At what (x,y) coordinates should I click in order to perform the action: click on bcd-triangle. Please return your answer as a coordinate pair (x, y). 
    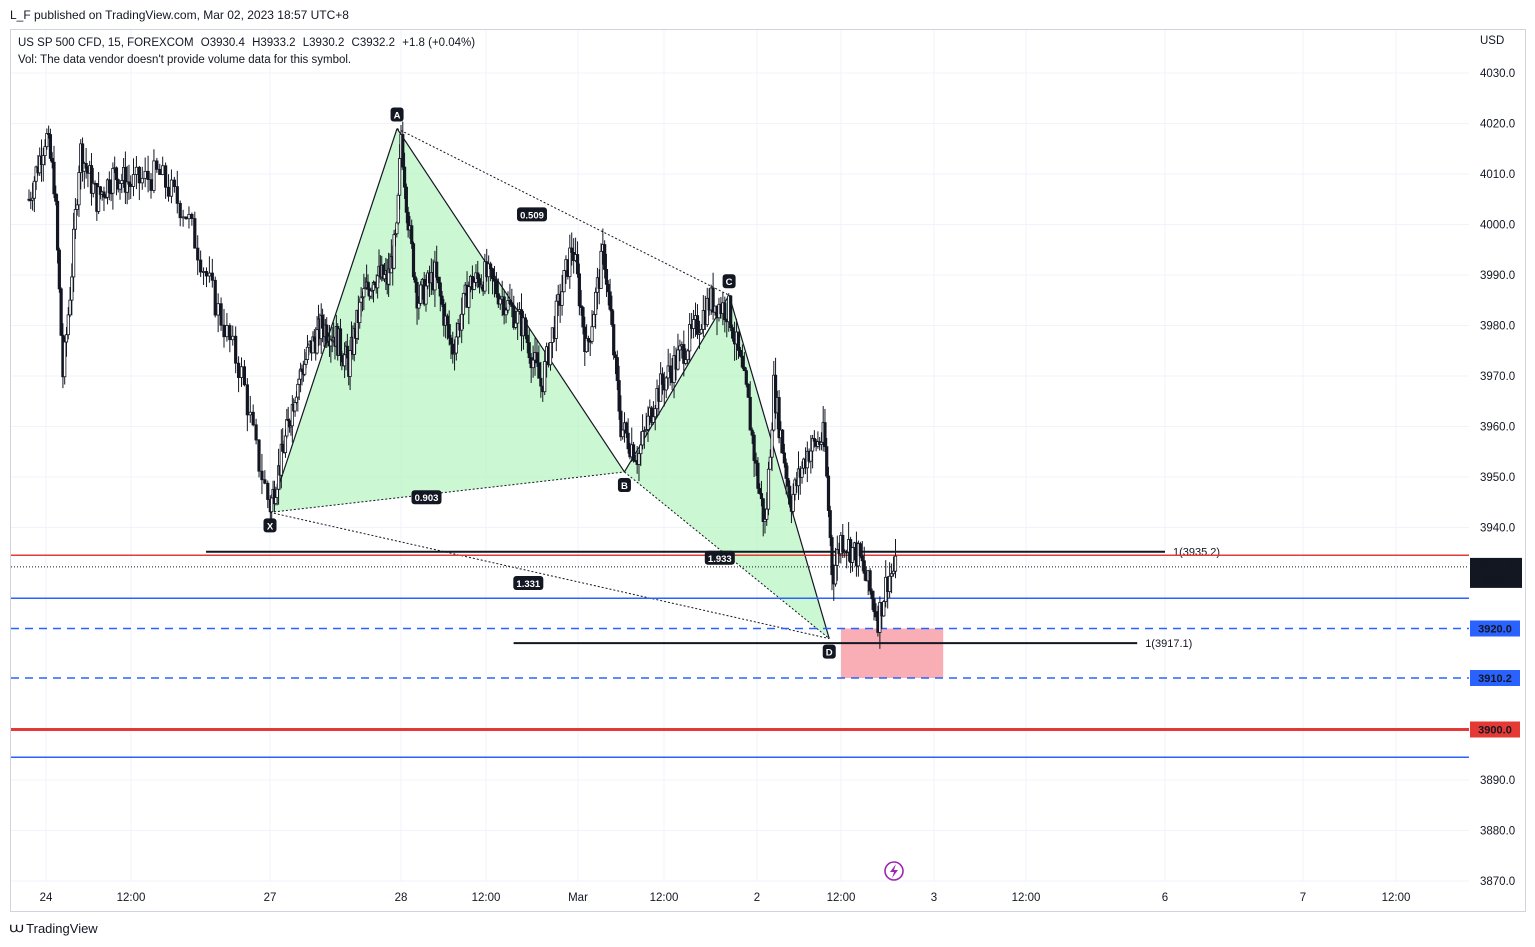
    Looking at the image, I should click on (727, 467).